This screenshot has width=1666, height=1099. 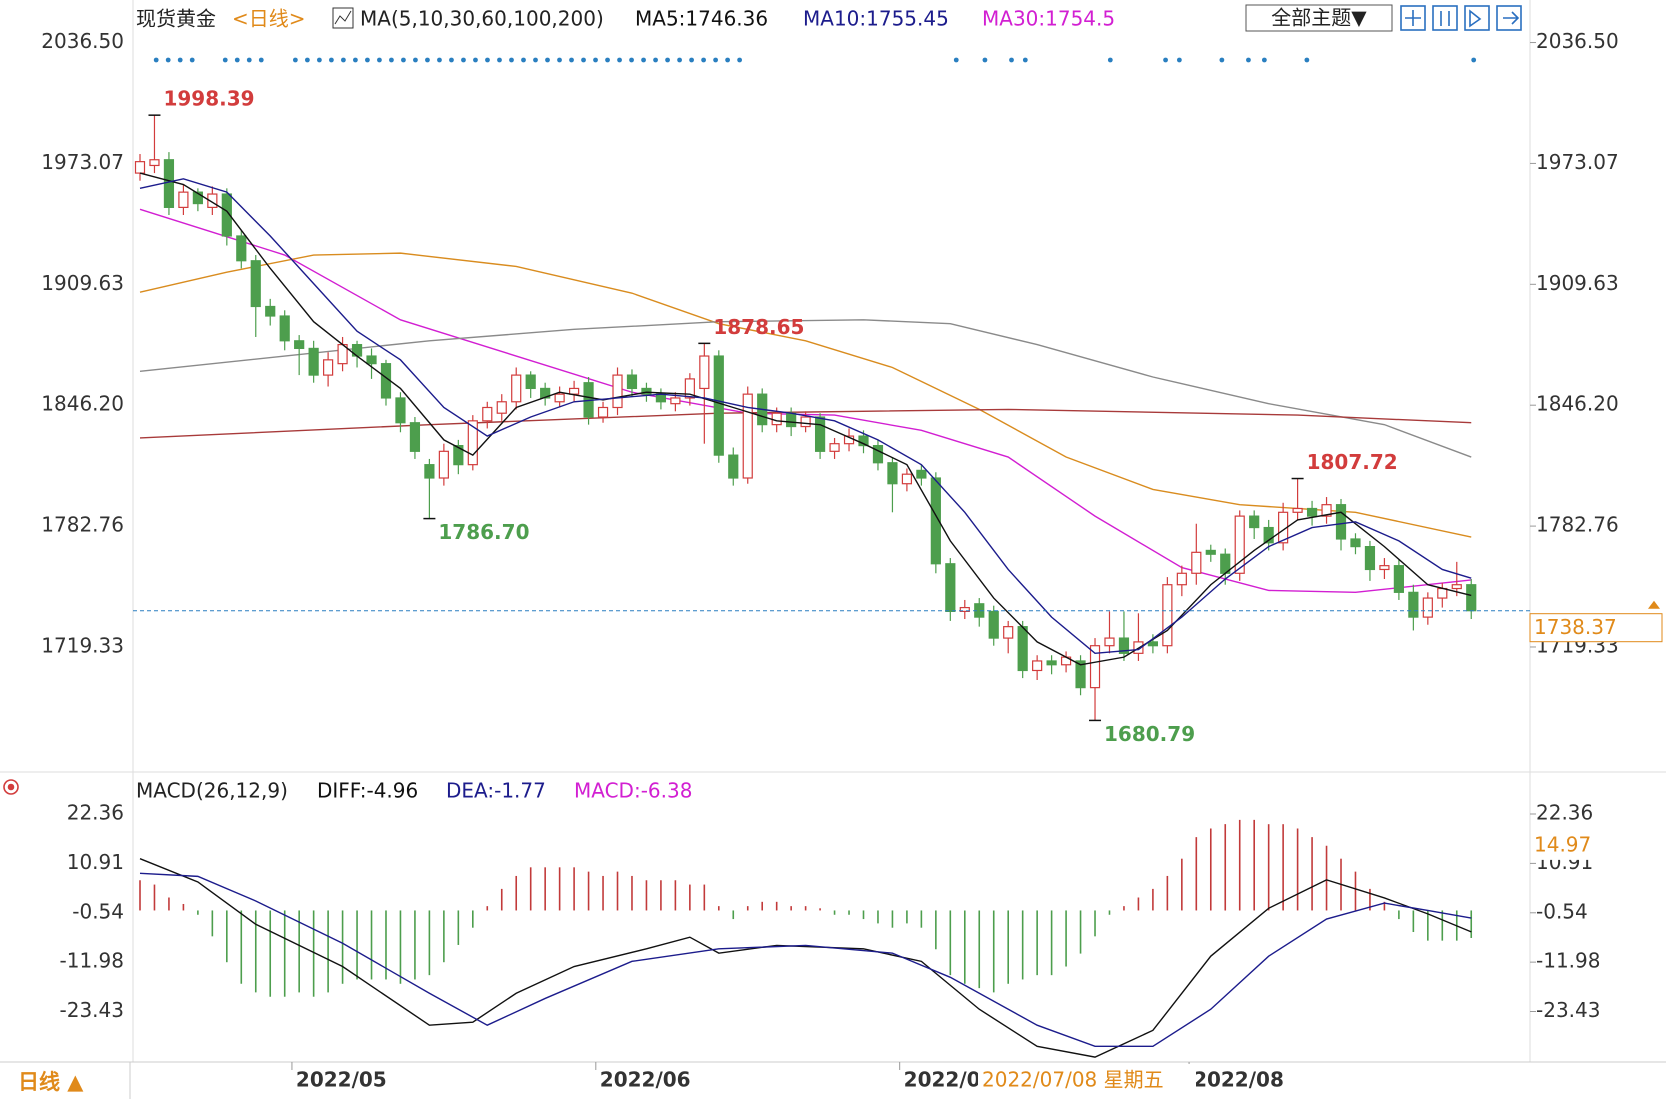 I want to click on y-tick-label: -11.98, so click(x=92, y=961).